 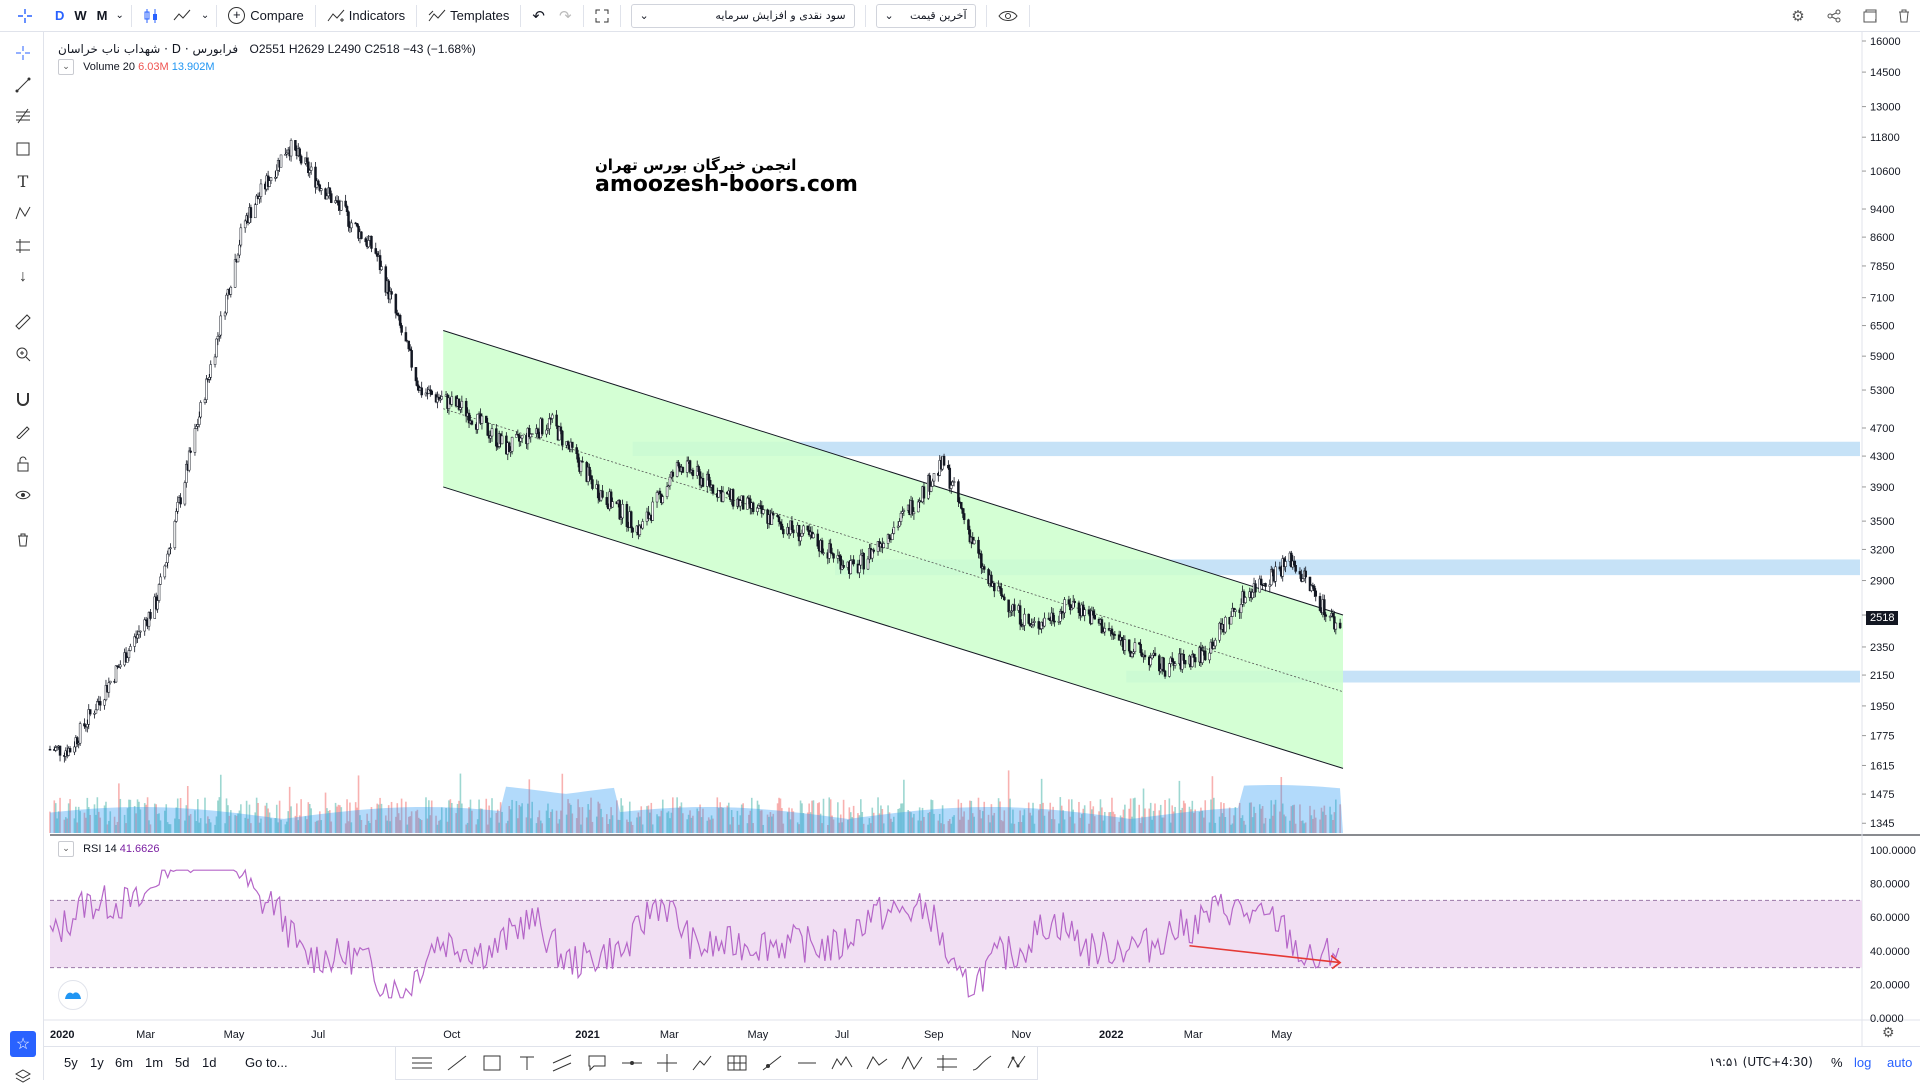 I want to click on redo-icon: ↷, so click(x=565, y=16).